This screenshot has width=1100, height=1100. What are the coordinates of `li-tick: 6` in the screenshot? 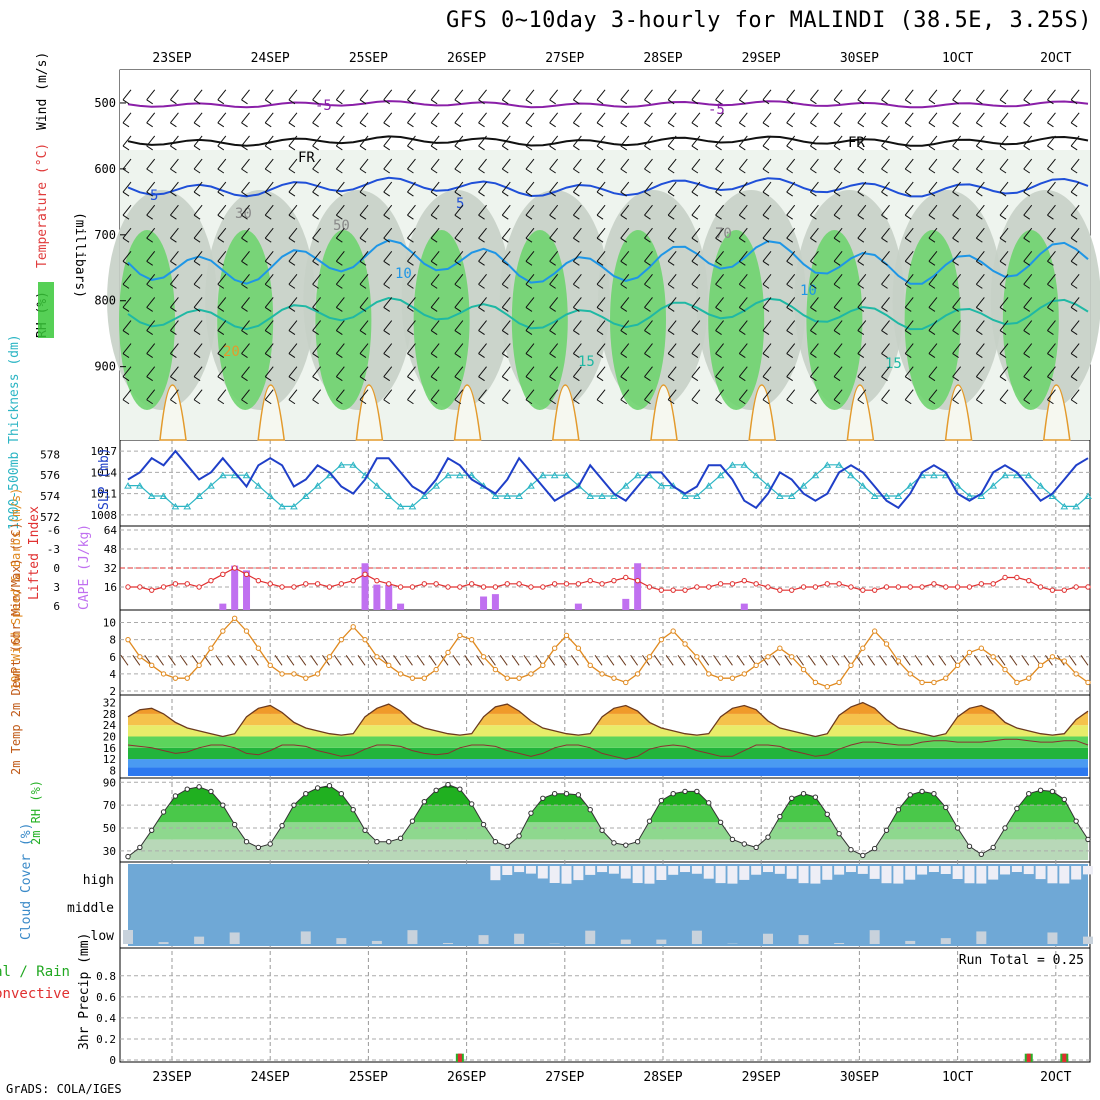 It's located at (56, 606).